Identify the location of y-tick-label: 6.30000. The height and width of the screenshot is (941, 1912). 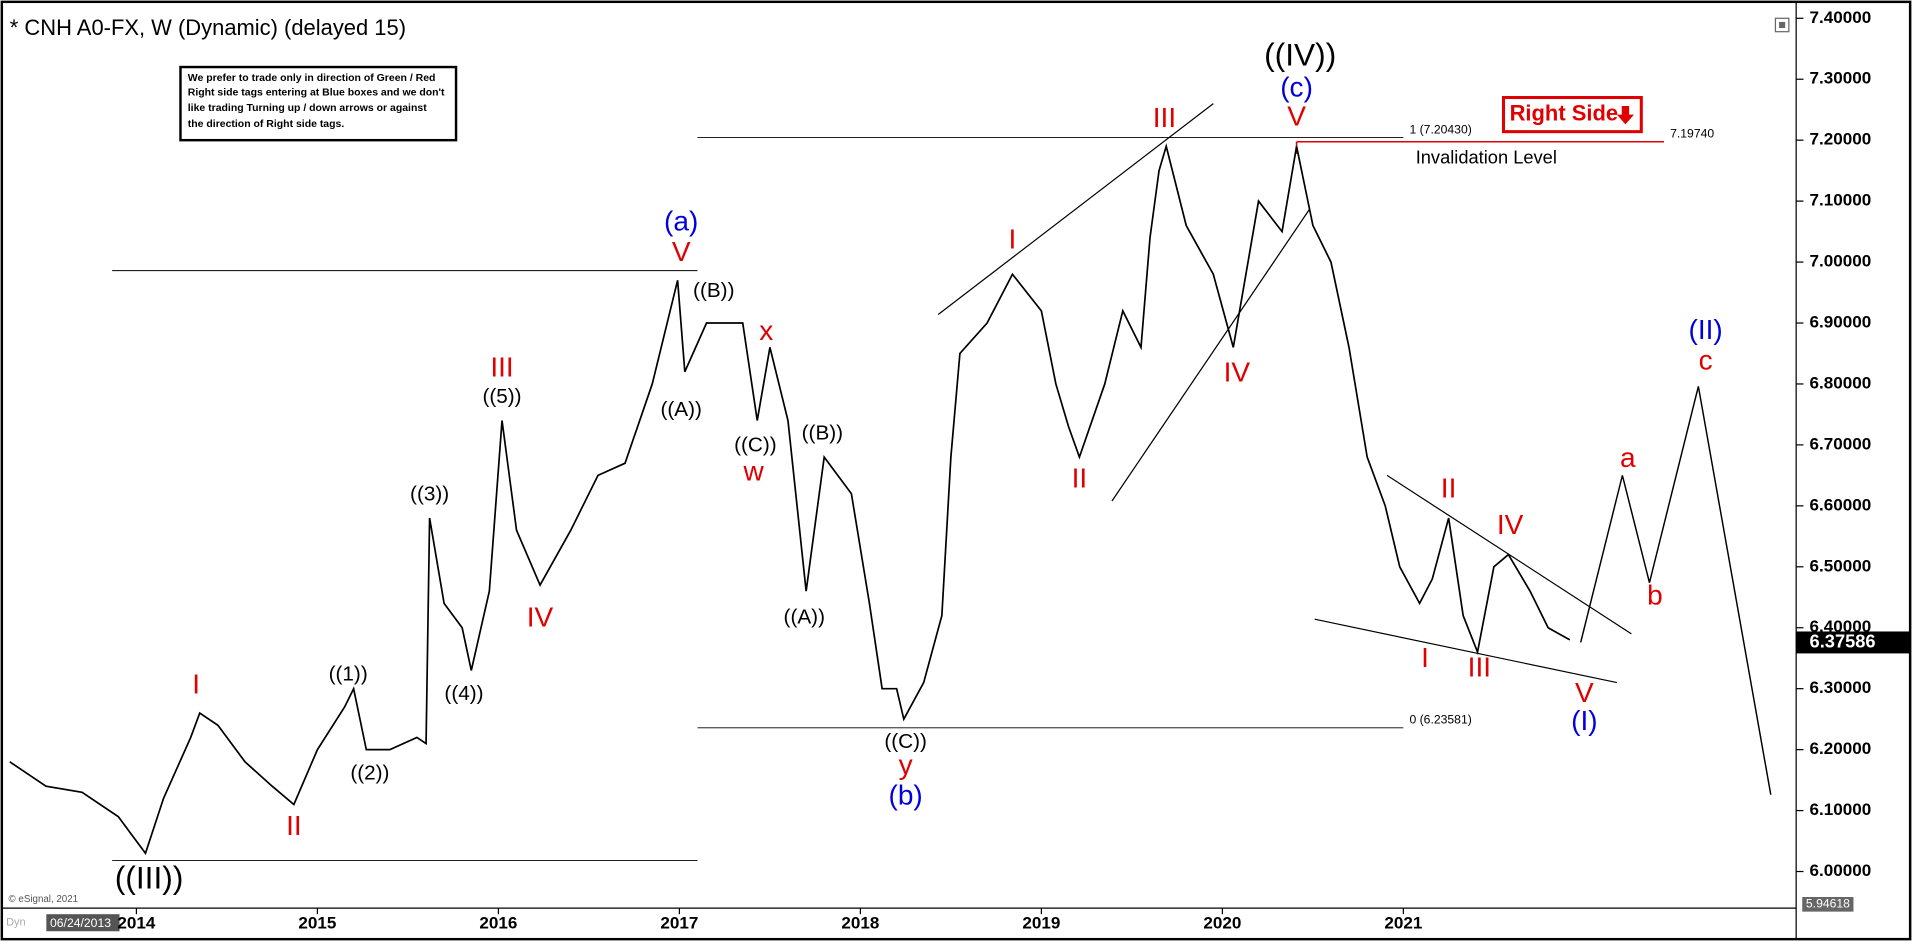
(1841, 687).